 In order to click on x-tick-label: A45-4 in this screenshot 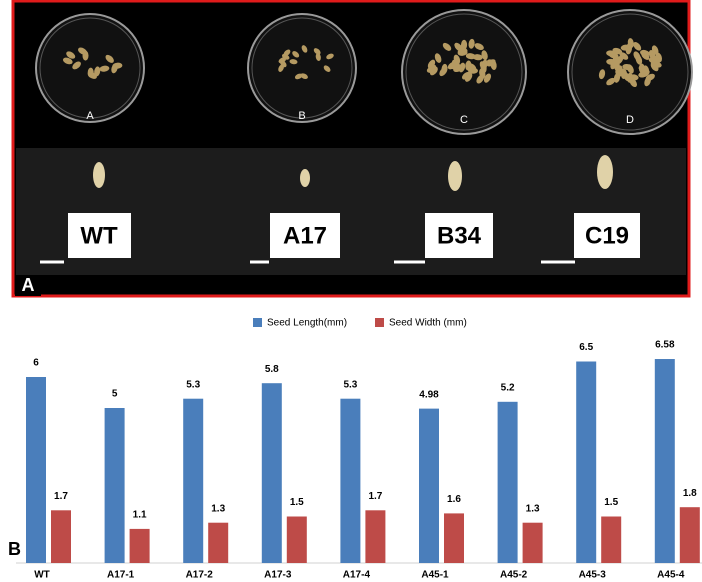, I will do `click(671, 575)`.